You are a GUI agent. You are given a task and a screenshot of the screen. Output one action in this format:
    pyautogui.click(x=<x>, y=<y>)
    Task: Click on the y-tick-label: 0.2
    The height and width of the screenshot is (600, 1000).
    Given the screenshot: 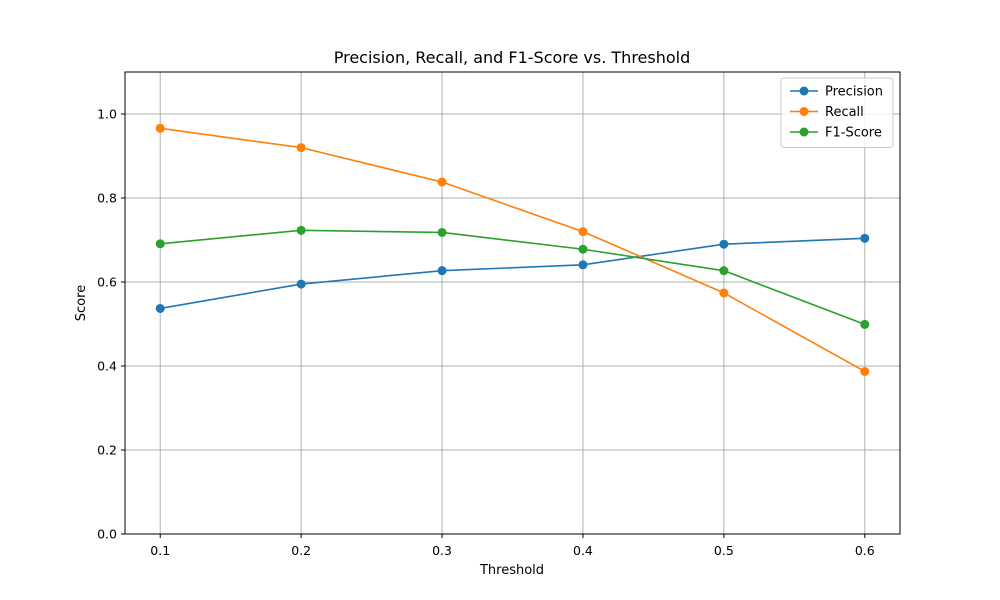 What is the action you would take?
    pyautogui.click(x=107, y=450)
    